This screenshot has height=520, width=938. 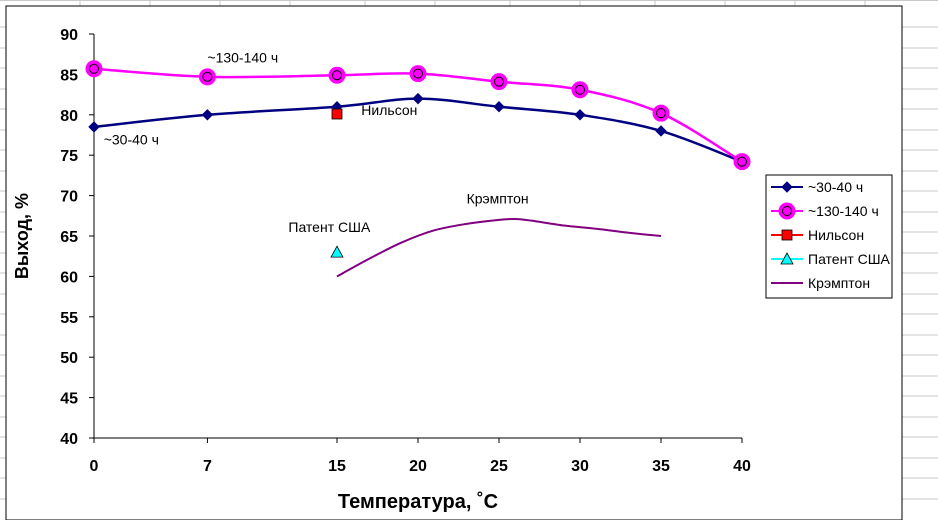 I want to click on legend-item: ~30-40 ч, so click(x=817, y=187).